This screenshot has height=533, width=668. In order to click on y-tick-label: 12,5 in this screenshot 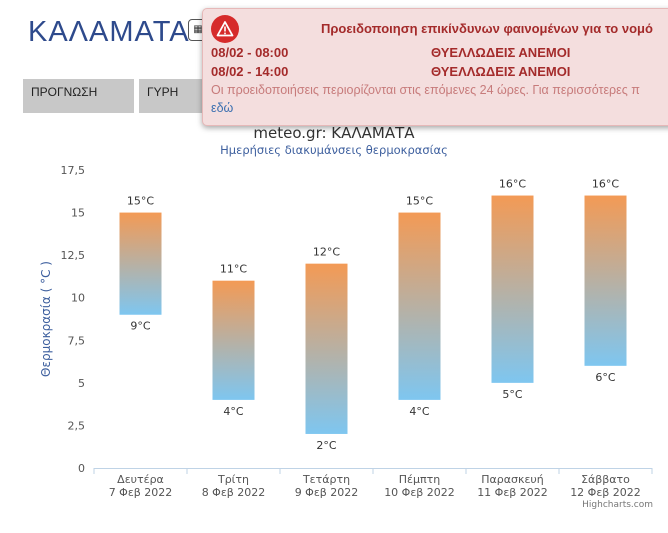, I will do `click(73, 255)`.